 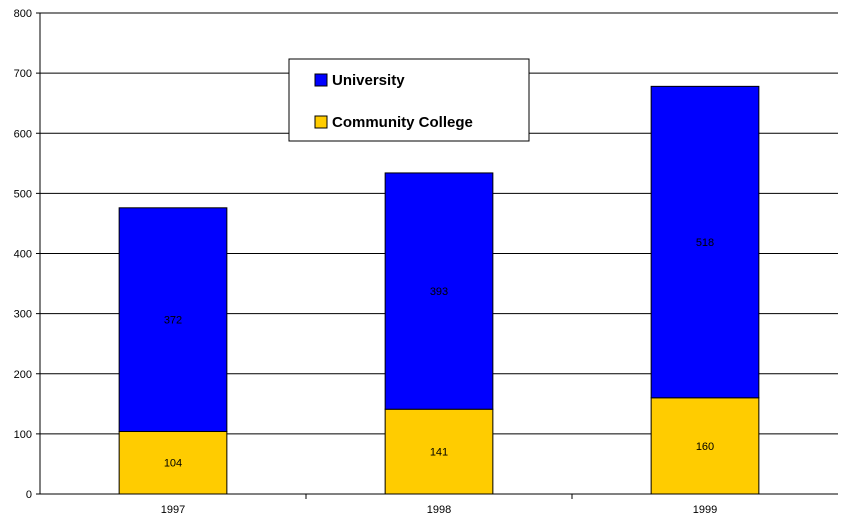 What do you see at coordinates (23, 435) in the screenshot?
I see `y-tick-label: 100` at bounding box center [23, 435].